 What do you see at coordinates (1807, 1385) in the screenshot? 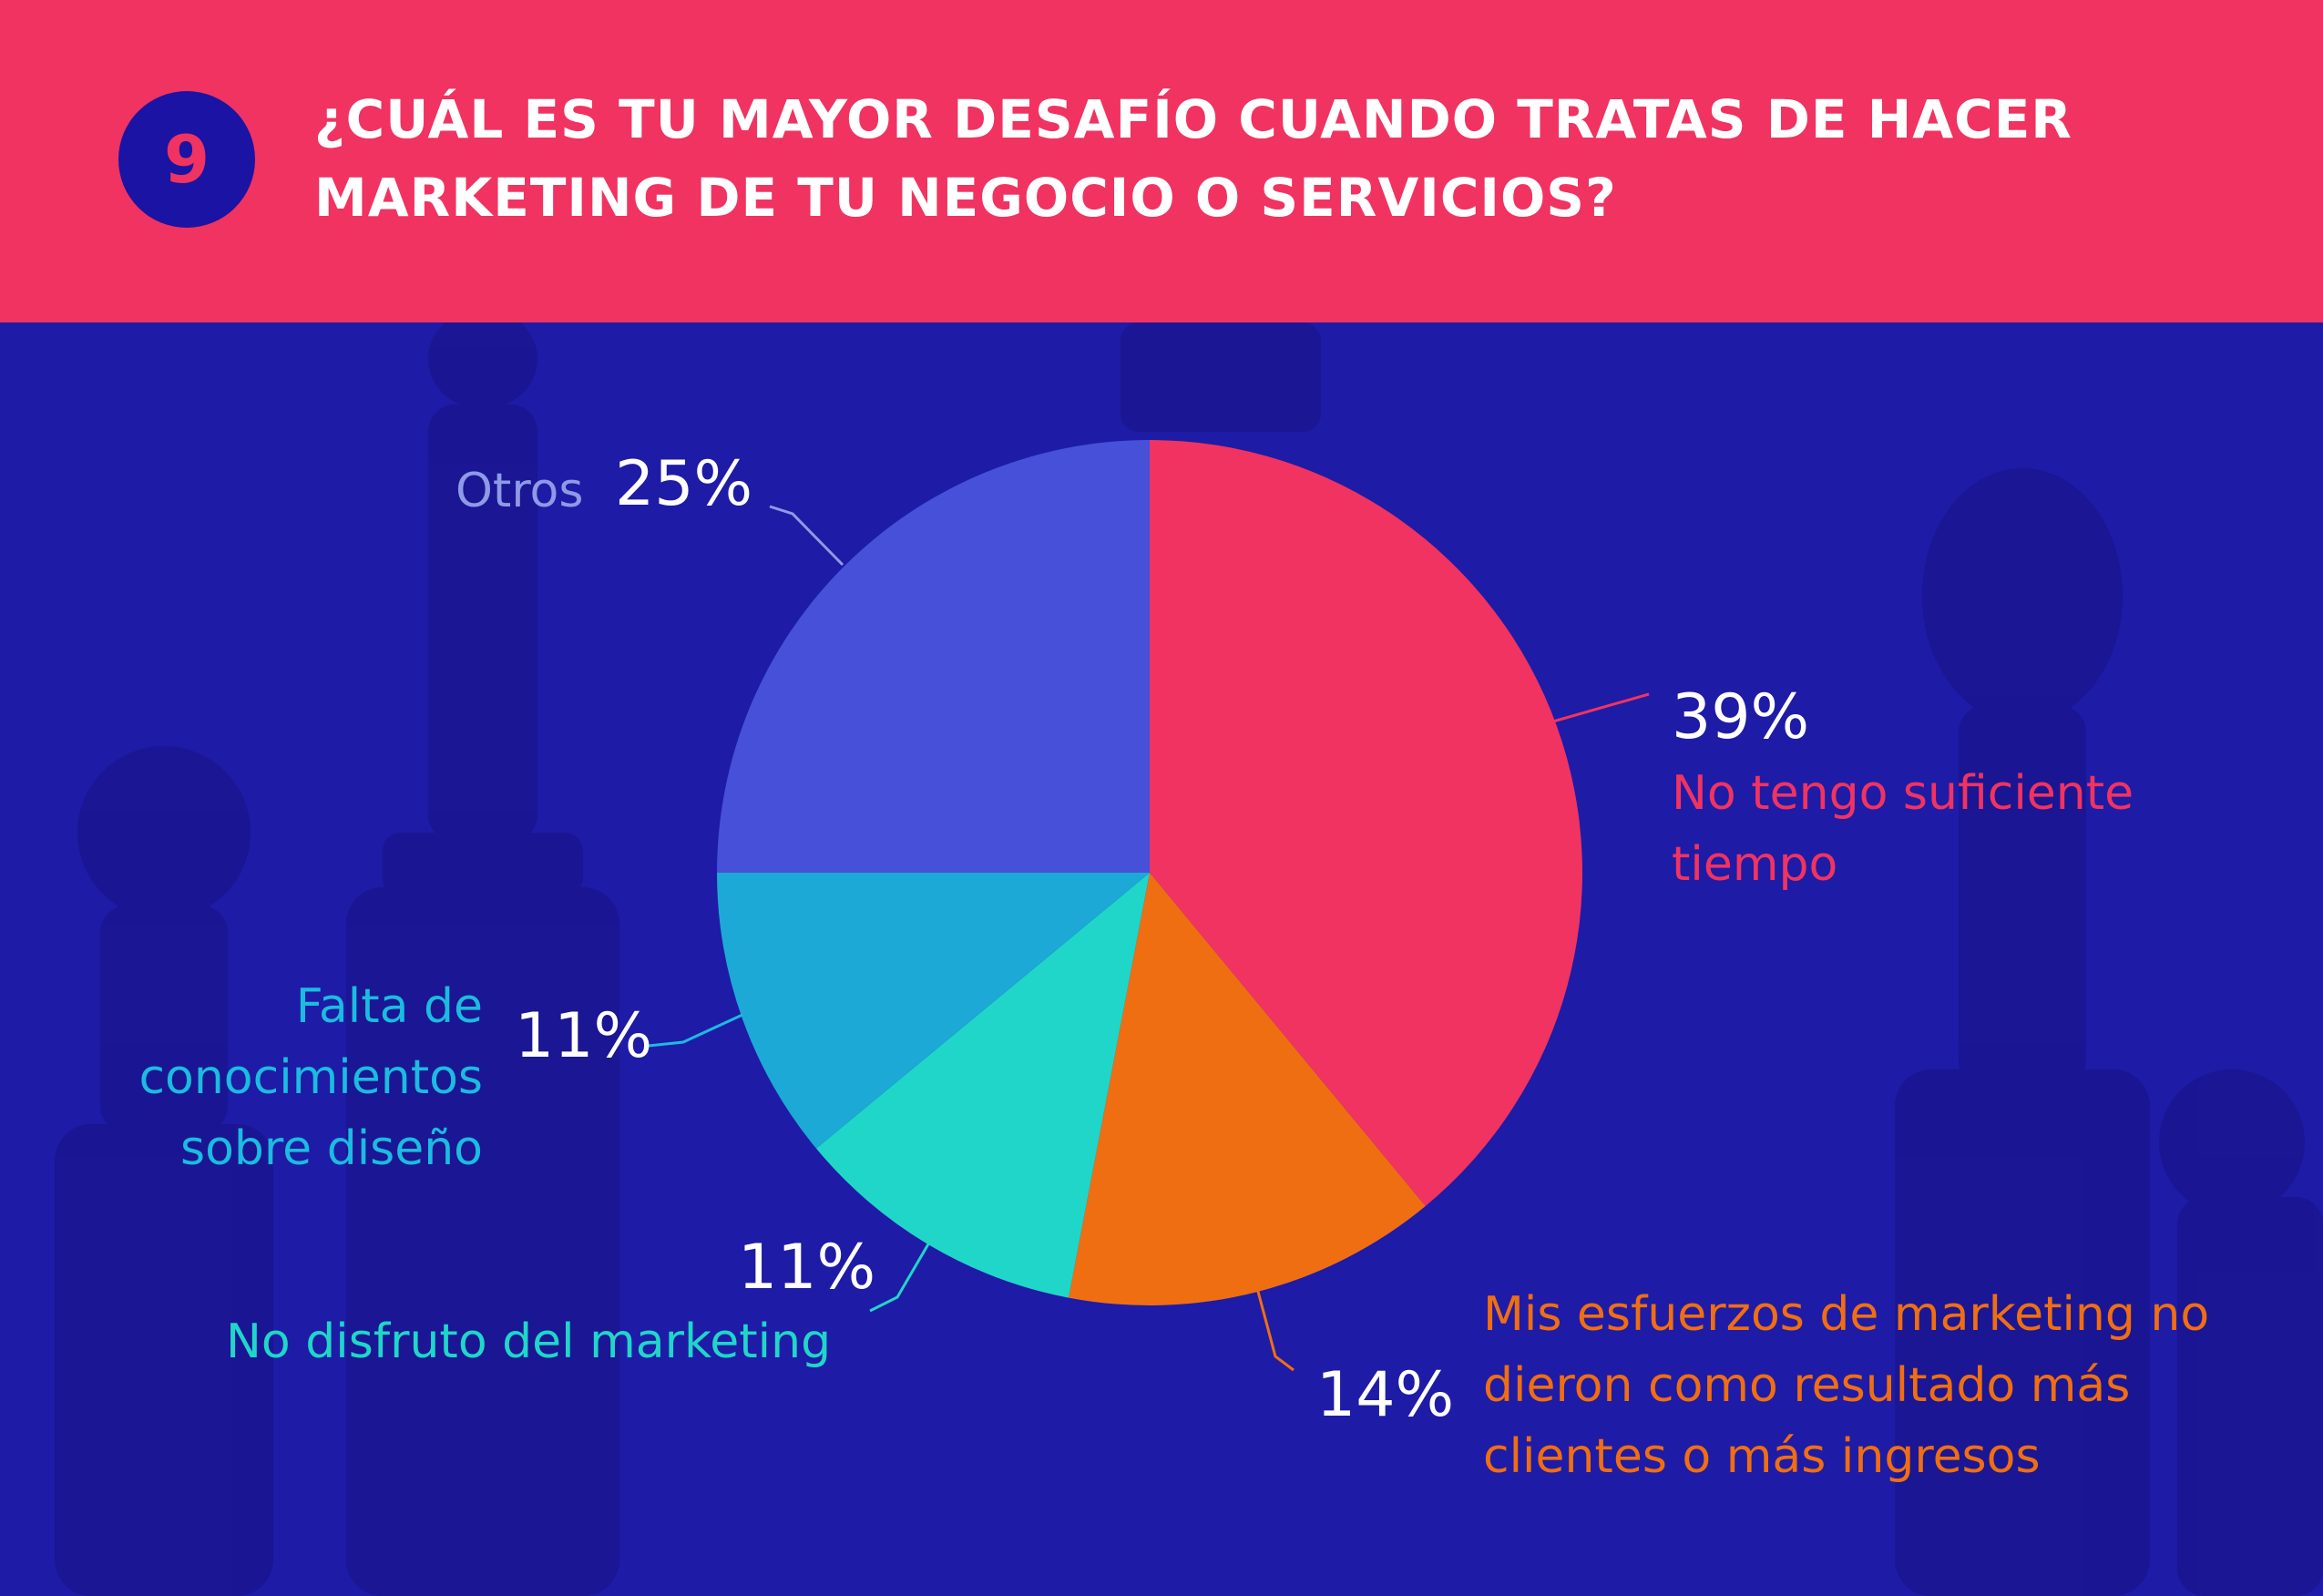
I see `label-esfuerzos-line-2: dieron como resultado más` at bounding box center [1807, 1385].